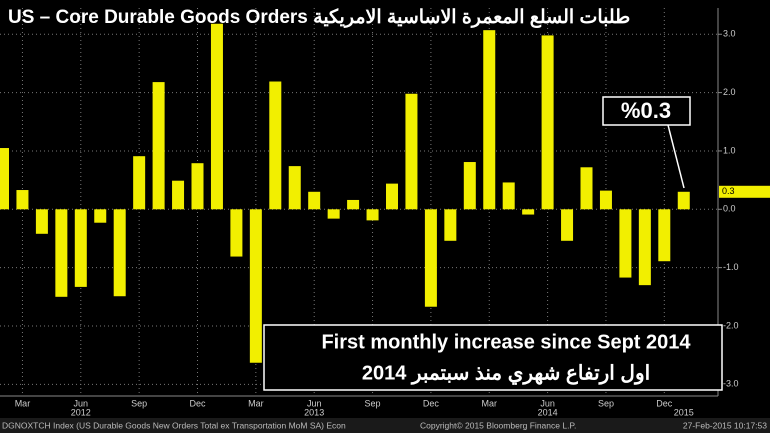 The height and width of the screenshot is (433, 770). Describe the element at coordinates (684, 412) in the screenshot. I see `x-year-label: 2015` at that location.